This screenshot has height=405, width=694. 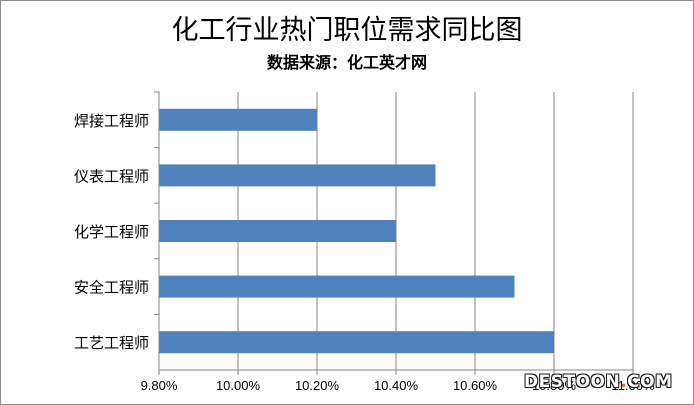 I want to click on chart-title: 化工行业热门职位需求同比图, so click(x=347, y=30).